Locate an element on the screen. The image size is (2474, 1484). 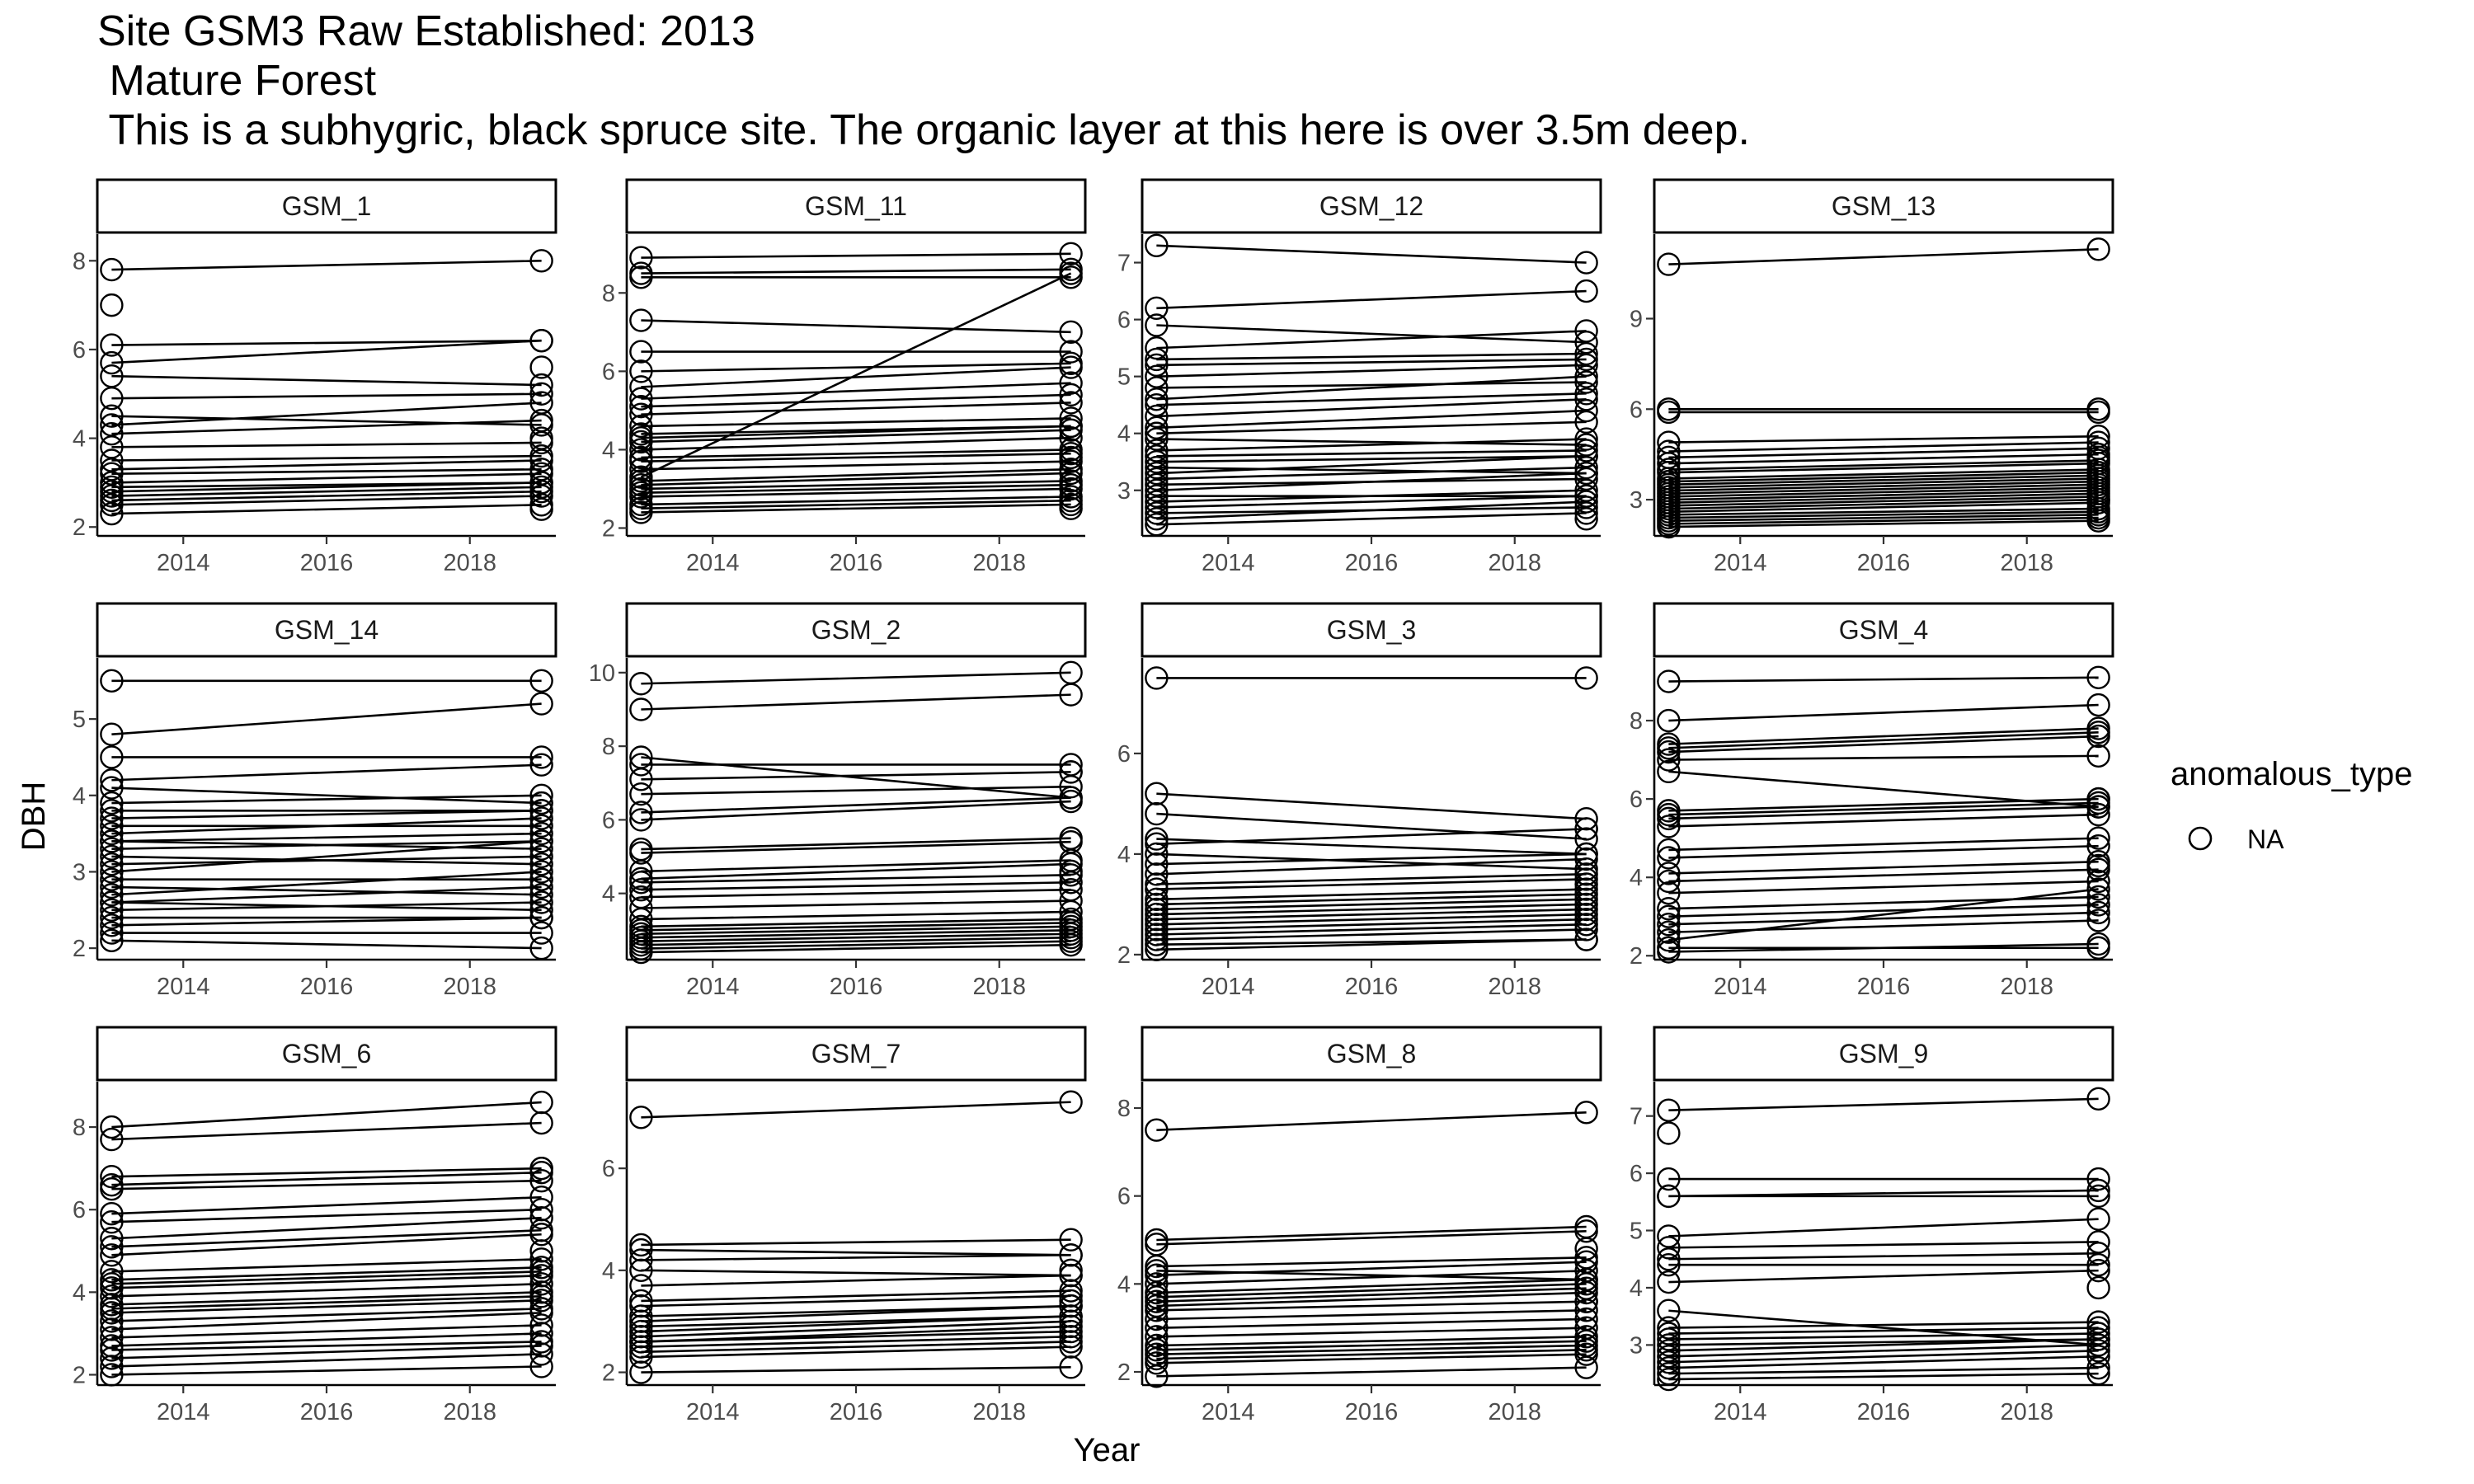
point-single is located at coordinates (1071, 458).